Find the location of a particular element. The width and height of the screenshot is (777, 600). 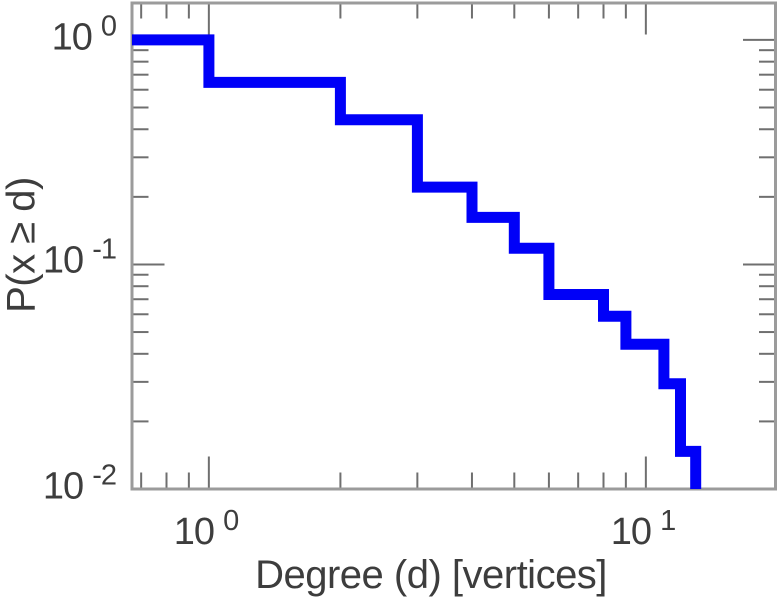

x-axis-title: Degree (d) [vertices] is located at coordinates (431, 575).